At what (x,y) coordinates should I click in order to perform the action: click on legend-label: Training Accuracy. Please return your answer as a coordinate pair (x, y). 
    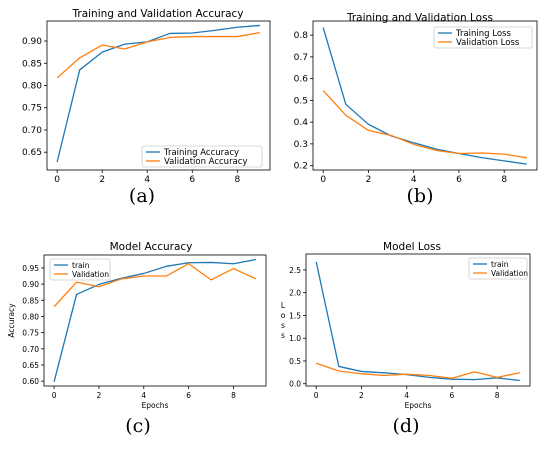
    Looking at the image, I should click on (201, 153).